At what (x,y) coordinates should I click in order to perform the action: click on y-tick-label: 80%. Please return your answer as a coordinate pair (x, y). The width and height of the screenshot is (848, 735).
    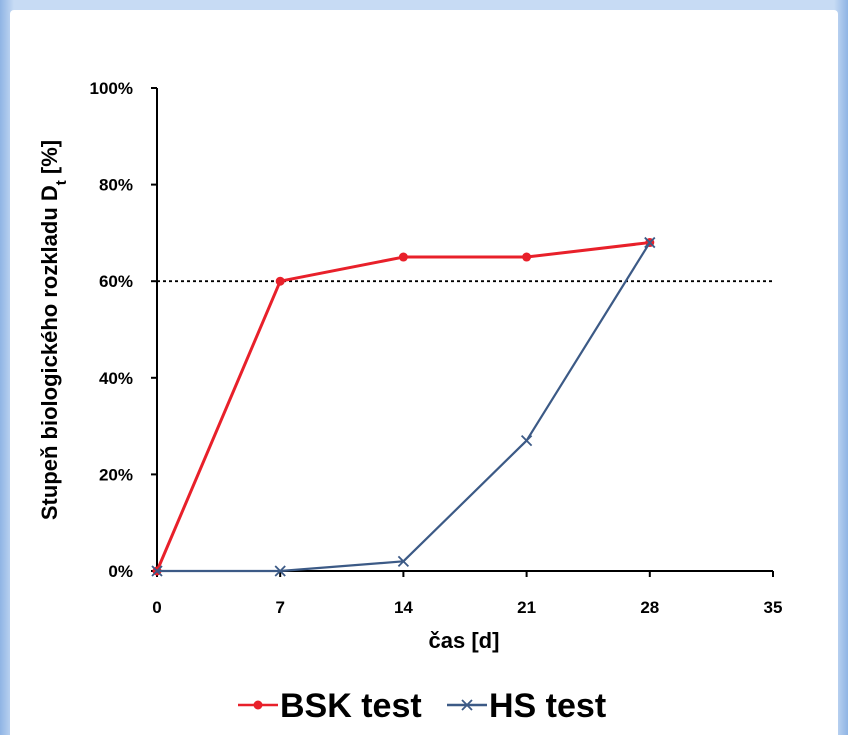
    Looking at the image, I should click on (116, 185).